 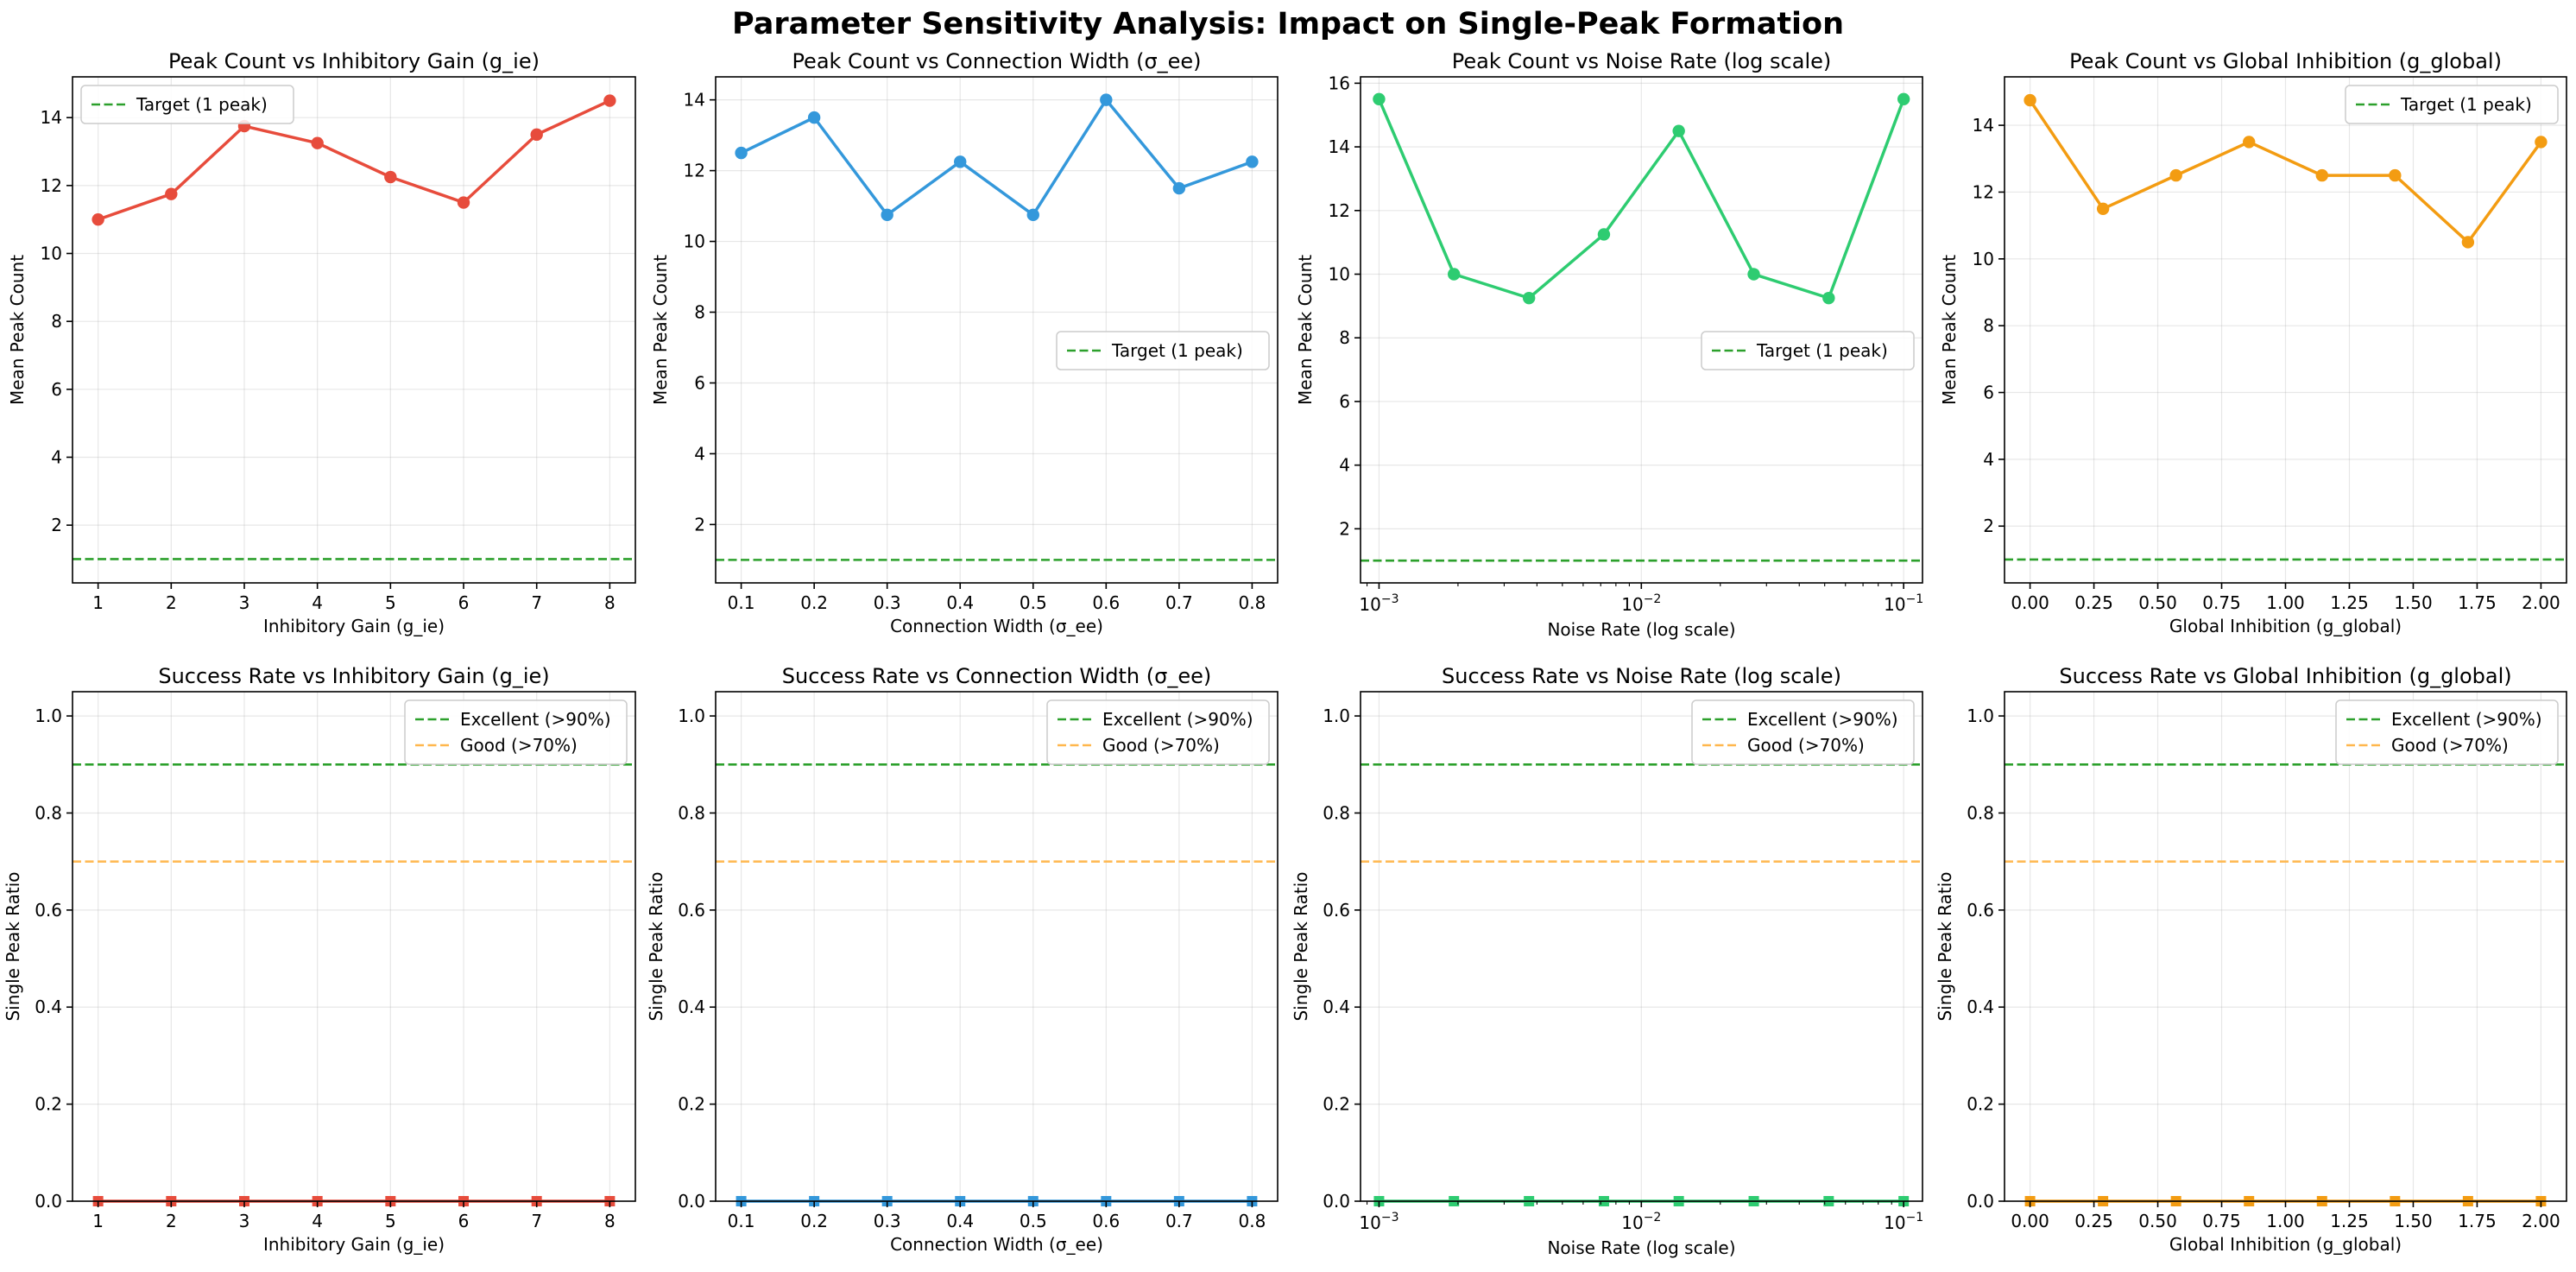 I want to click on x-tick-label: 0.1, so click(x=741, y=1221).